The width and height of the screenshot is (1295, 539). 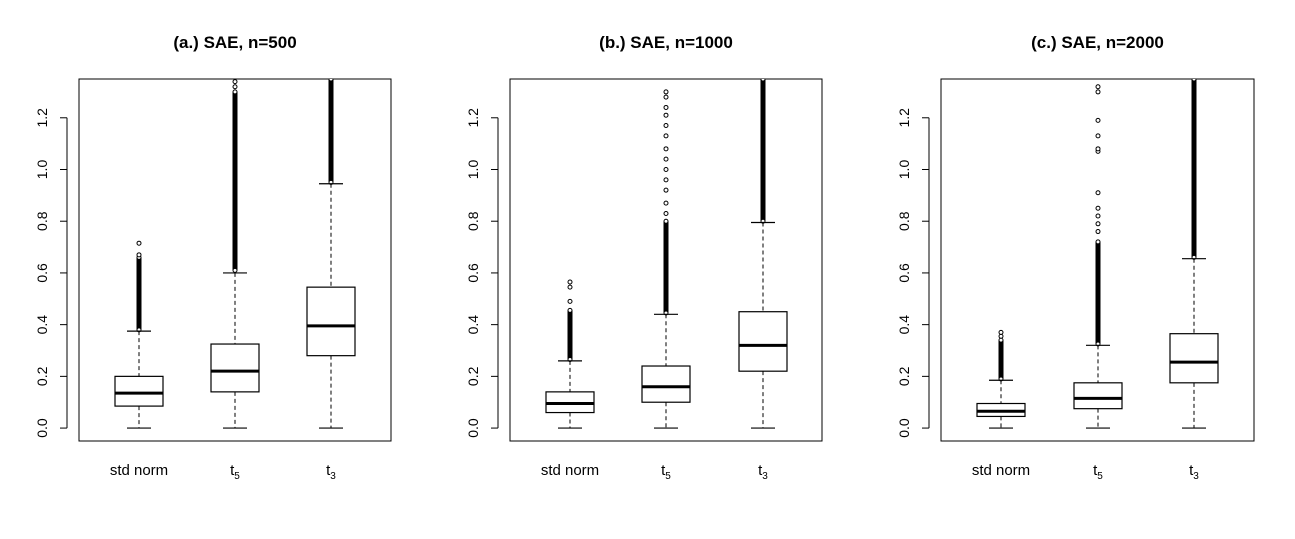 What do you see at coordinates (1097, 42) in the screenshot?
I see `chart-title: (c.) SAE, n=2000` at bounding box center [1097, 42].